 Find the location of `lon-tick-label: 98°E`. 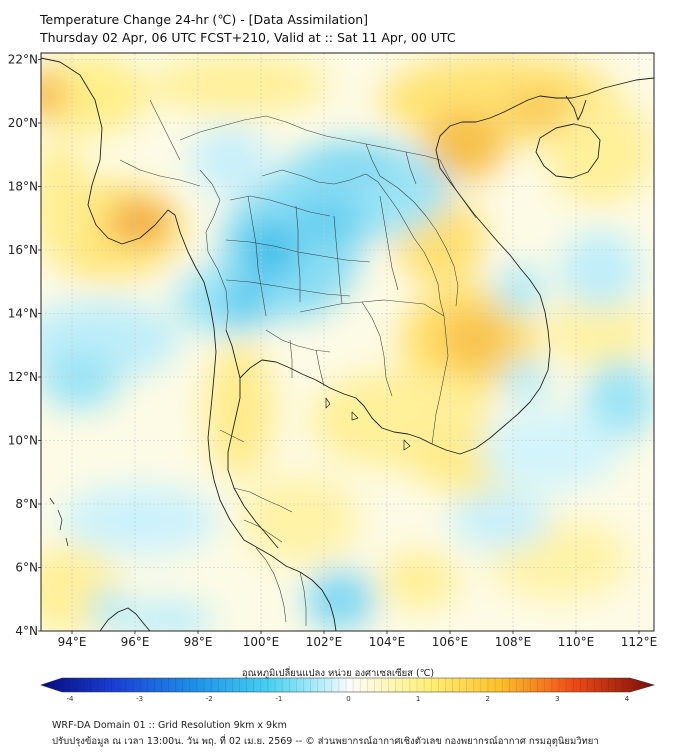

lon-tick-label: 98°E is located at coordinates (198, 642).